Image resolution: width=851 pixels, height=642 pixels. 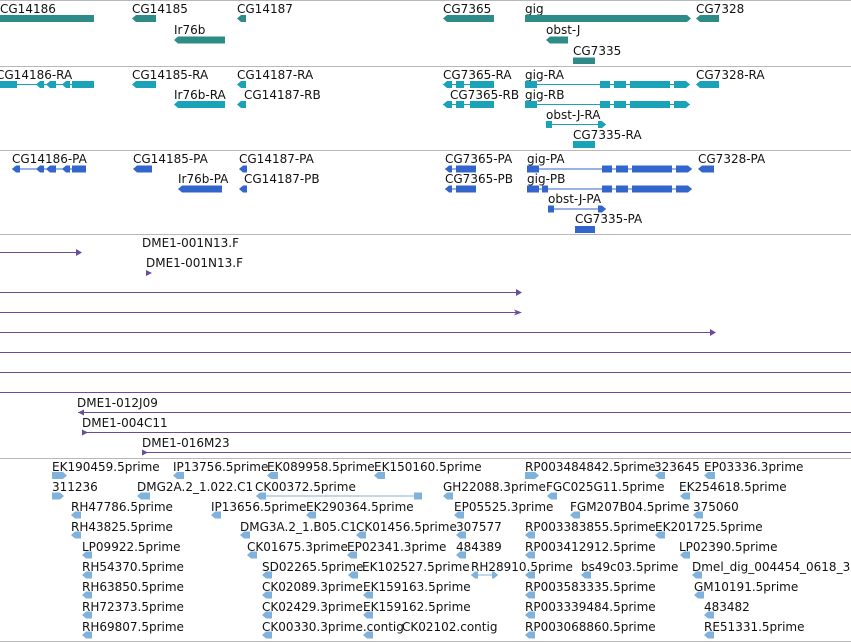 What do you see at coordinates (573, 115) in the screenshot?
I see `transcript-label: obst-J-RA` at bounding box center [573, 115].